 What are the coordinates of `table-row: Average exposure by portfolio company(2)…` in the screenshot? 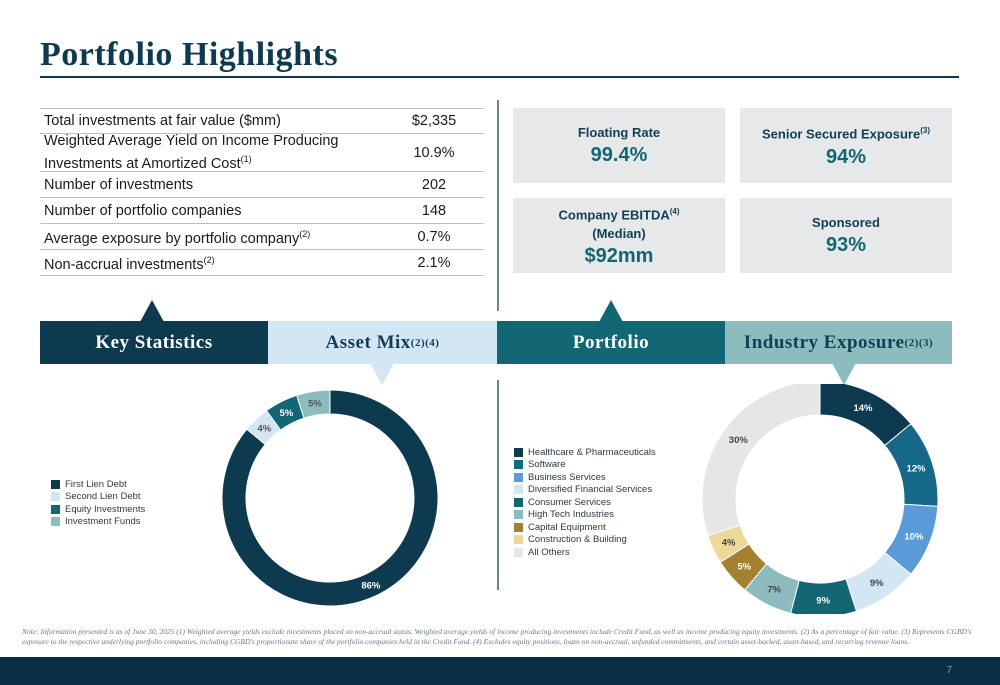 It's located at (262, 237).